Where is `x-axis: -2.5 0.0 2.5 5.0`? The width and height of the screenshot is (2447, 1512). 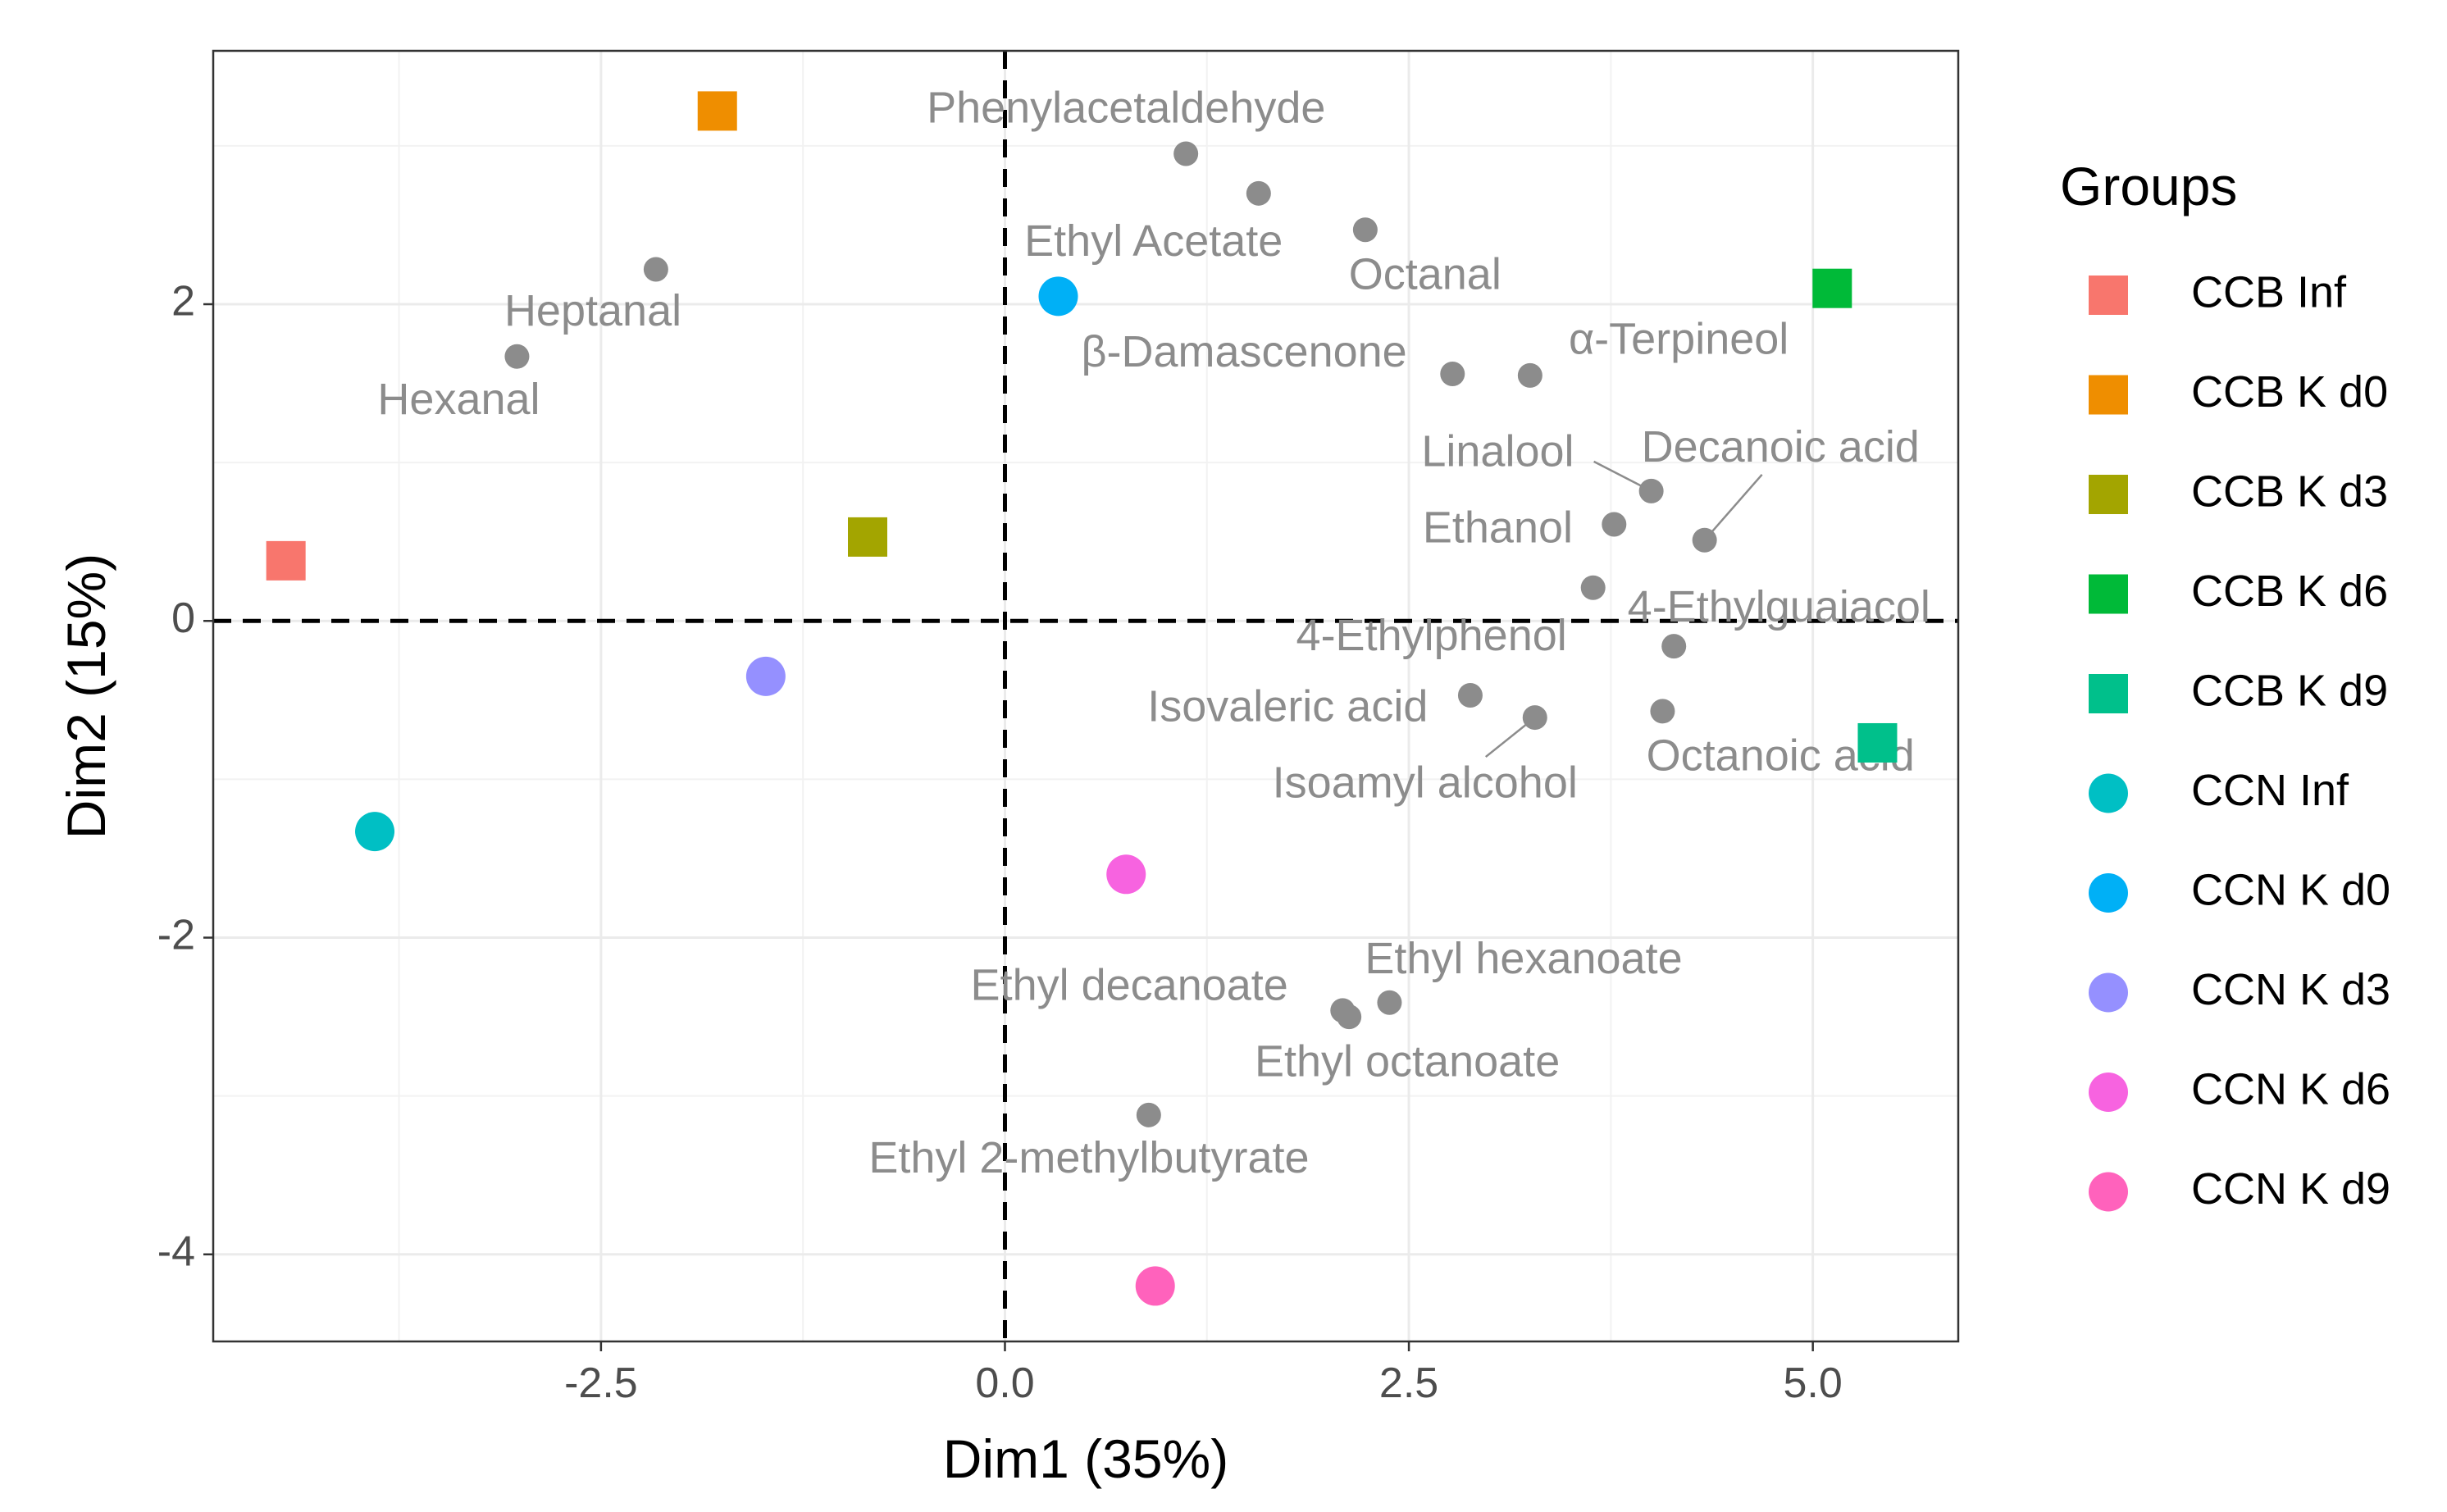 x-axis: -2.5 0.0 2.5 5.0 is located at coordinates (1203, 1374).